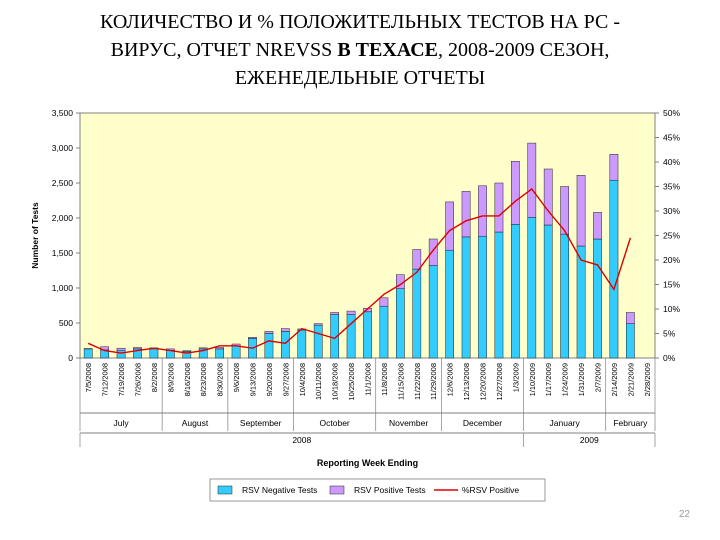 The width and height of the screenshot is (720, 540). What do you see at coordinates (671, 113) in the screenshot?
I see `y2-tick-label: 50%` at bounding box center [671, 113].